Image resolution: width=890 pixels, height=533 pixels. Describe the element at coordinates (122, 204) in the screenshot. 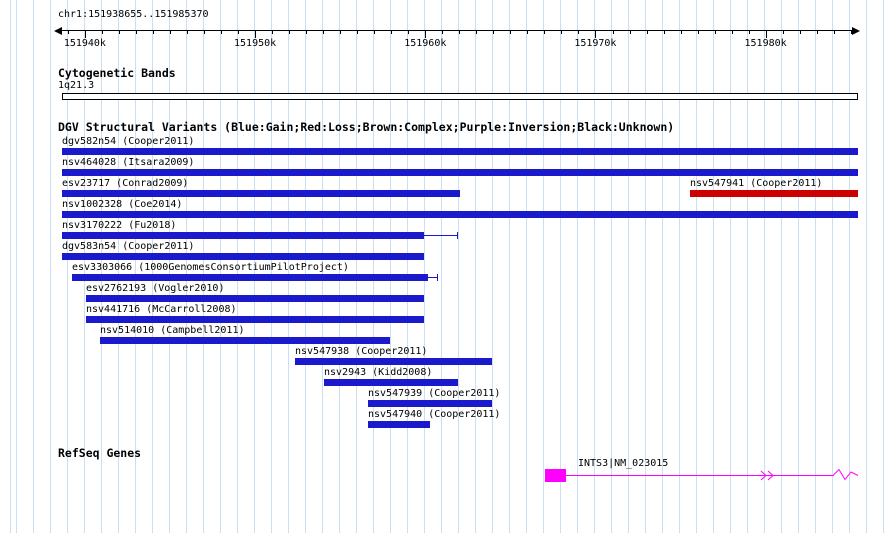

I see `variant-label: nsv1002328 (Coe2014)` at that location.